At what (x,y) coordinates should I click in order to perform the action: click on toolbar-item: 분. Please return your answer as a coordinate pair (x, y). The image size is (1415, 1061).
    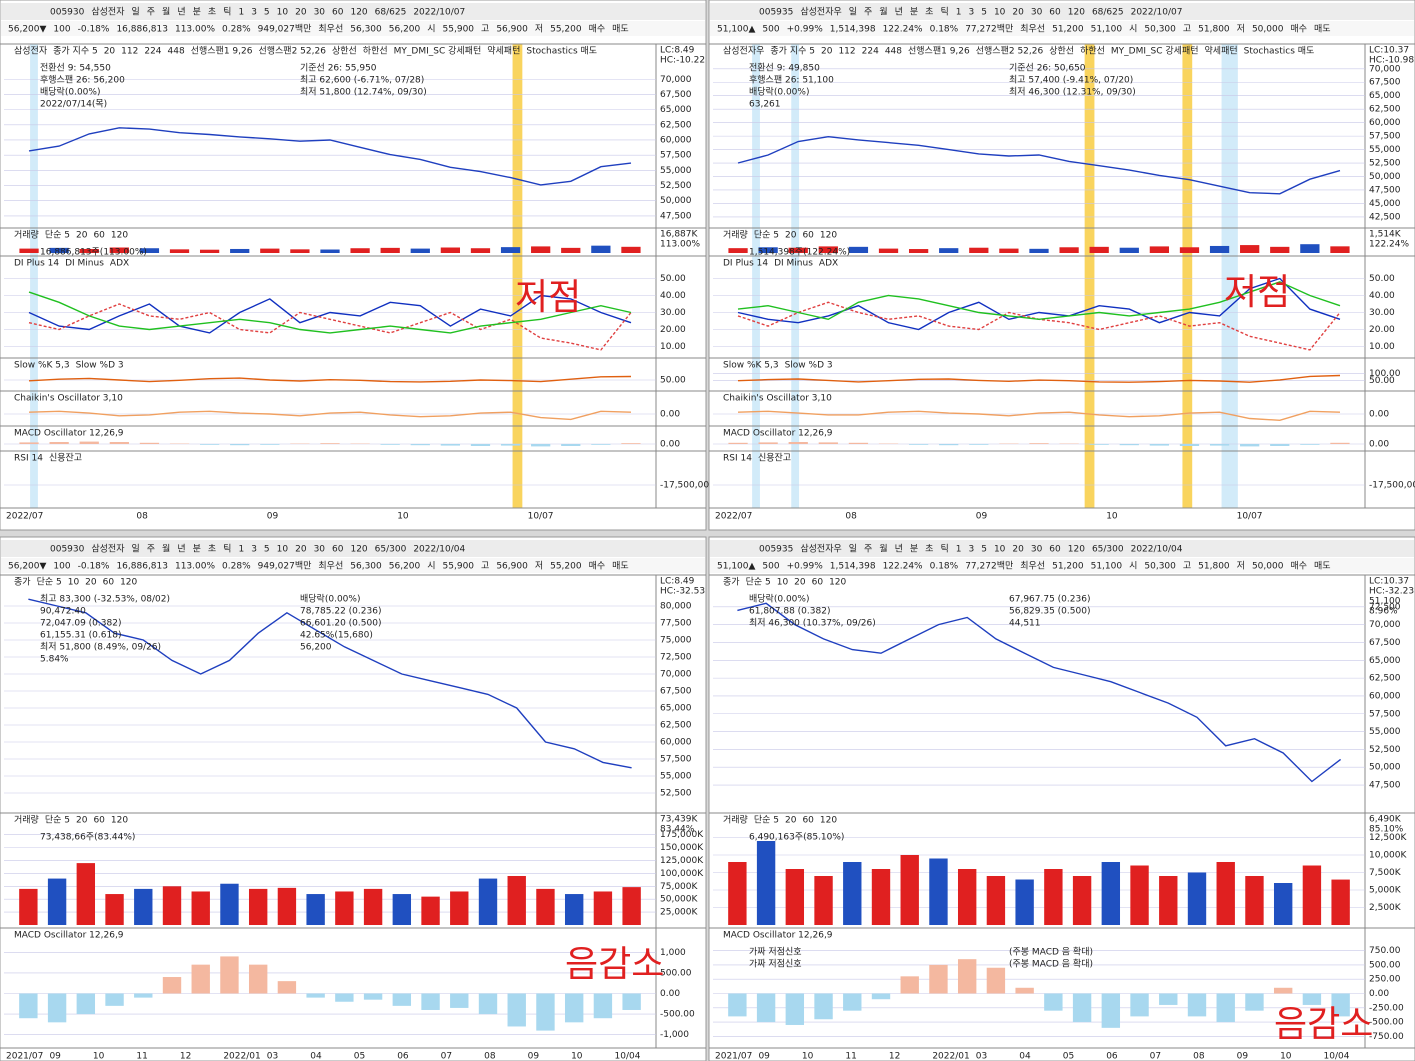
    Looking at the image, I should click on (914, 12).